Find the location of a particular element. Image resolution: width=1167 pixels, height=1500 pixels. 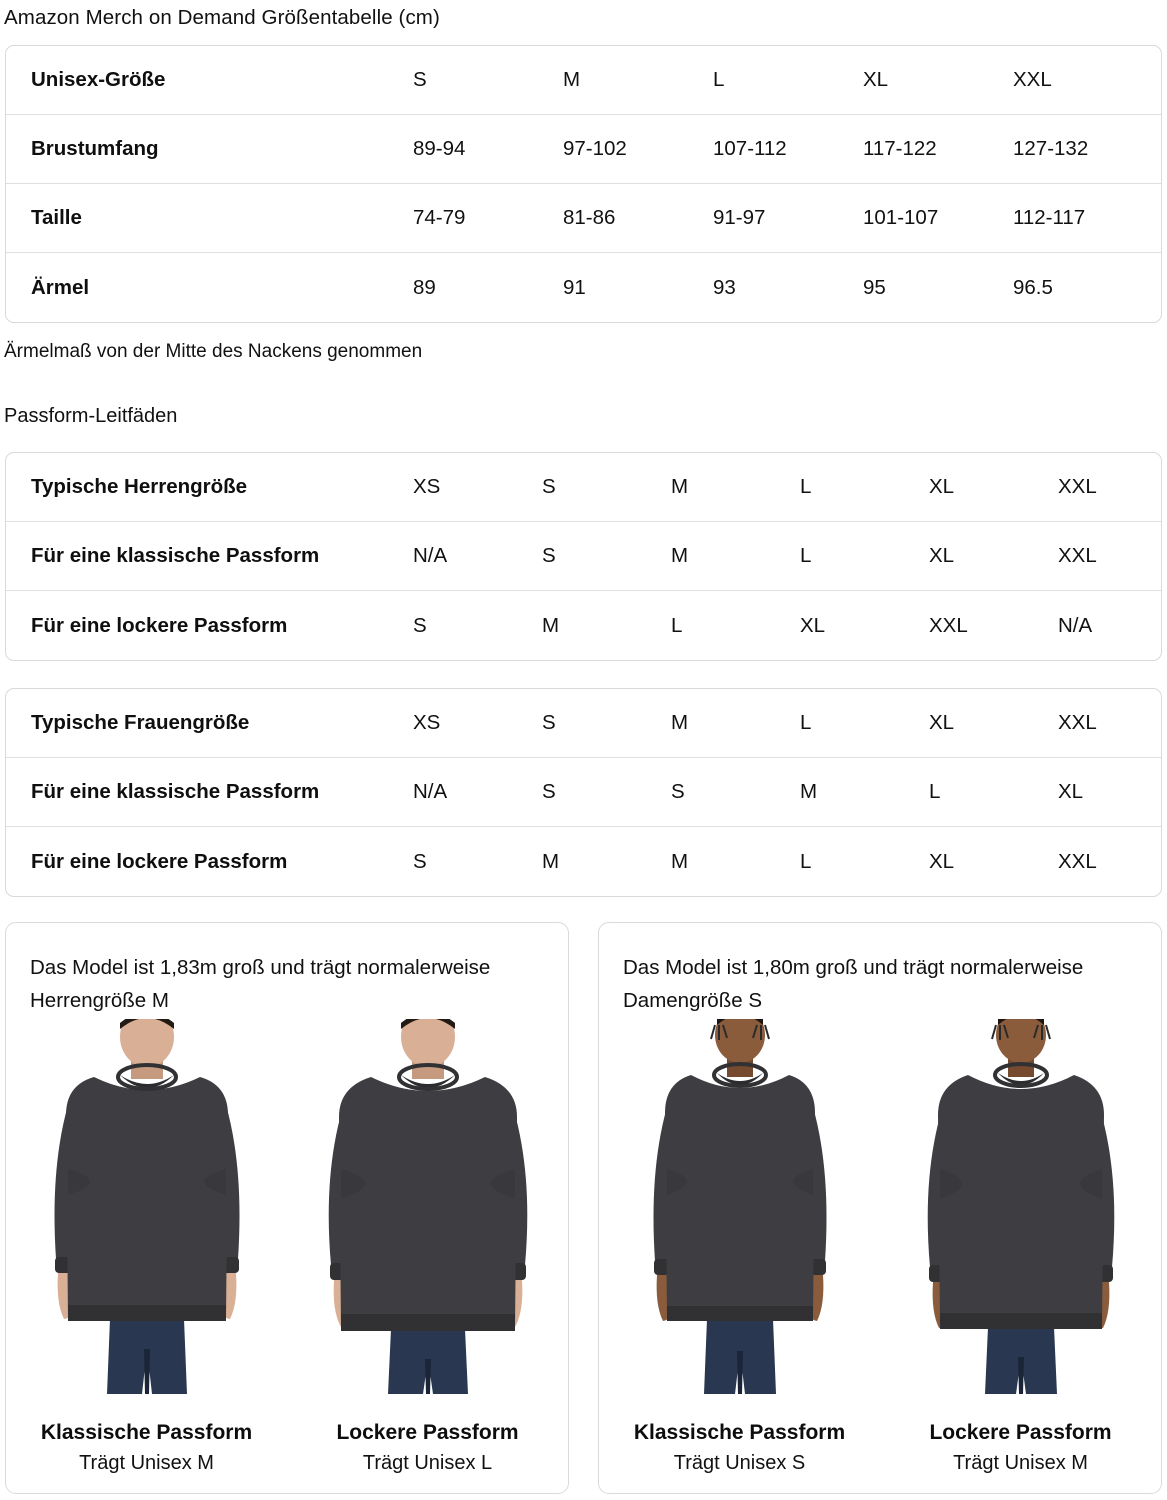

men-relaxed-fit-label: Für eine lockere Passform is located at coordinates (159, 625).